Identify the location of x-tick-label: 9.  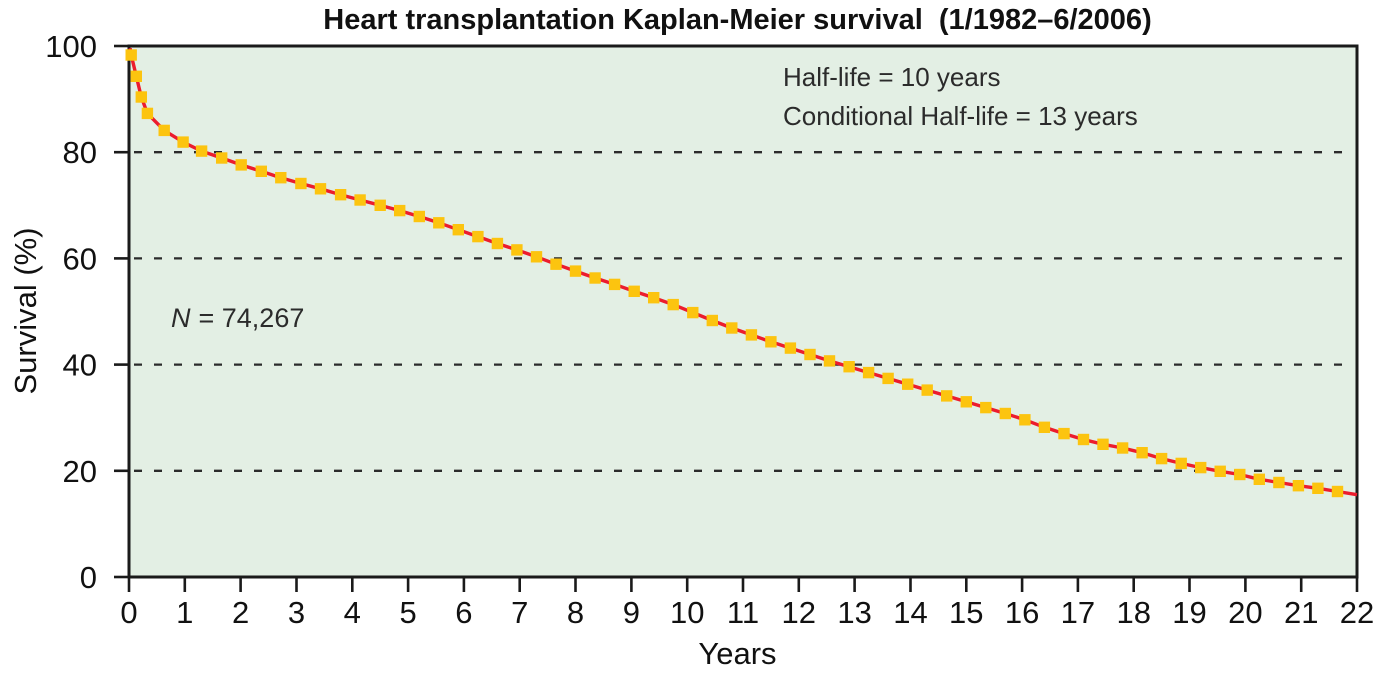
(631, 612).